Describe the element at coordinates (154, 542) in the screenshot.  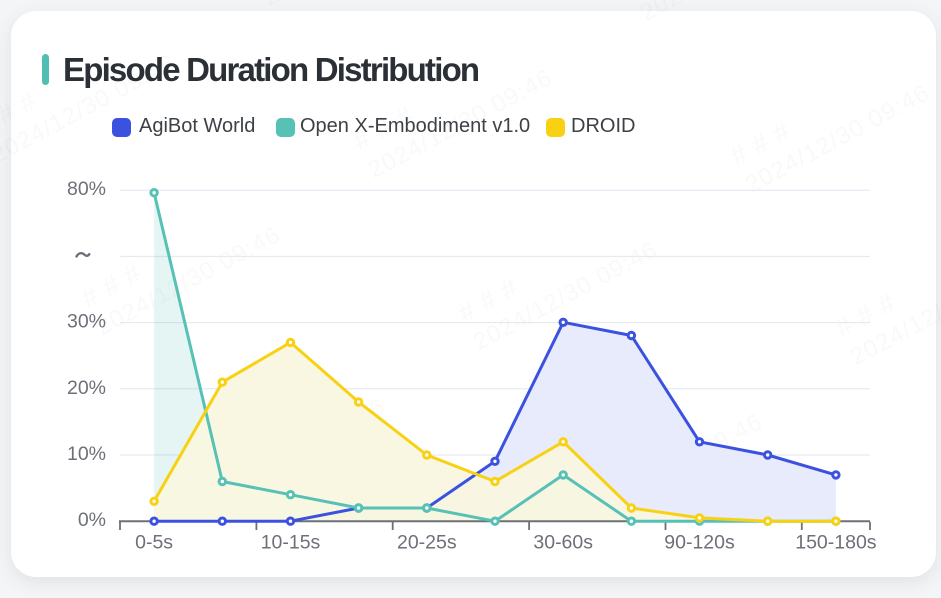
I see `svg-text: 0-5s` at that location.